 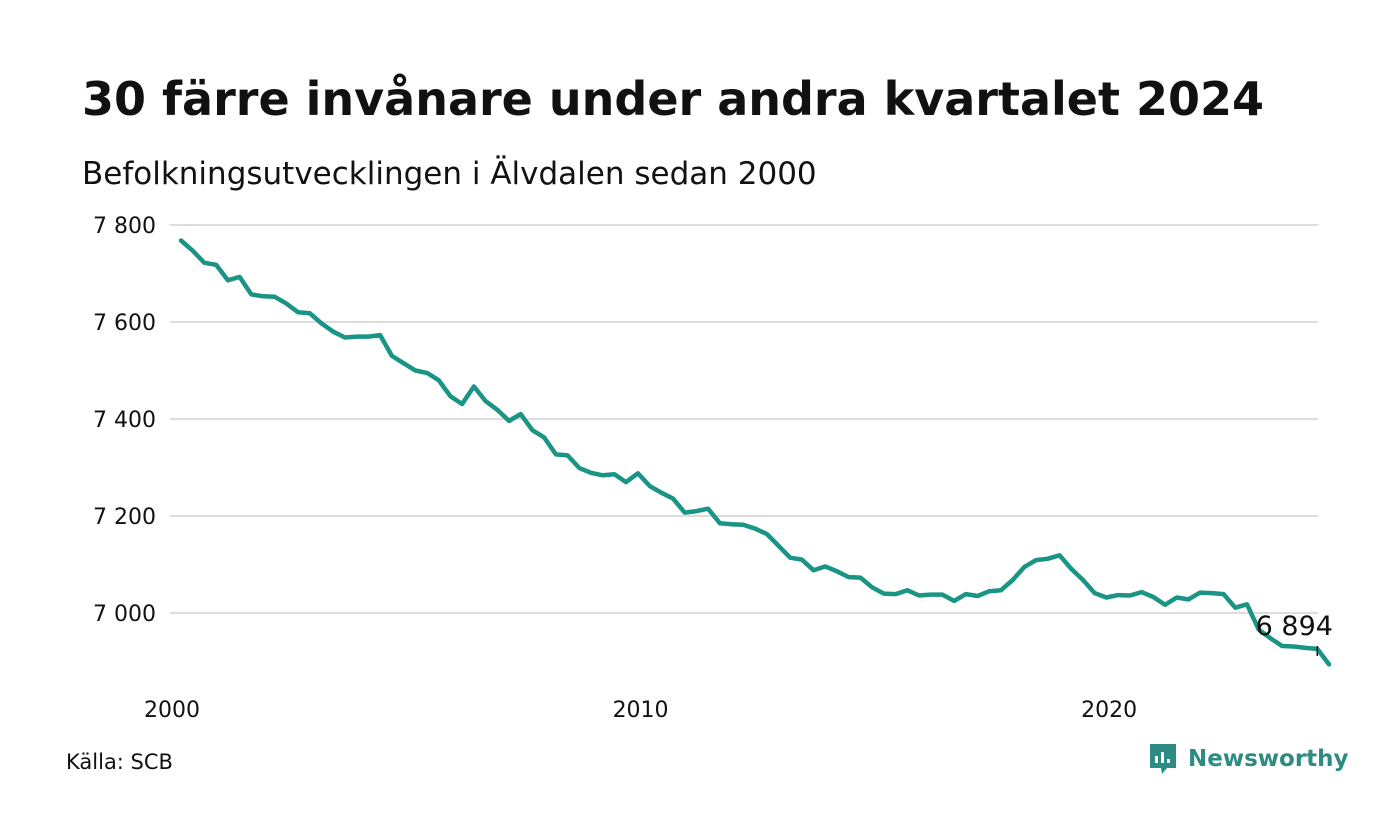 What do you see at coordinates (1294, 626) in the screenshot?
I see `last-value-label: 6 894` at bounding box center [1294, 626].